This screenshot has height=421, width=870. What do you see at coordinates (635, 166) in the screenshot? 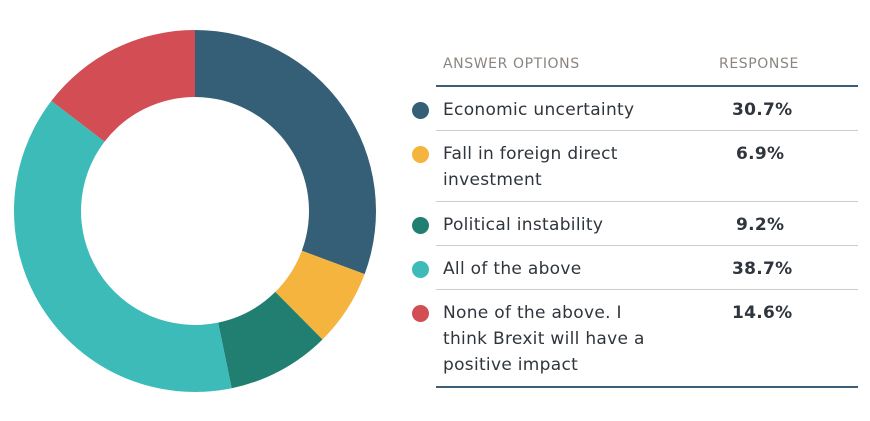
I see `table-row: Fall in foreign direct investment 6.9%` at bounding box center [635, 166].